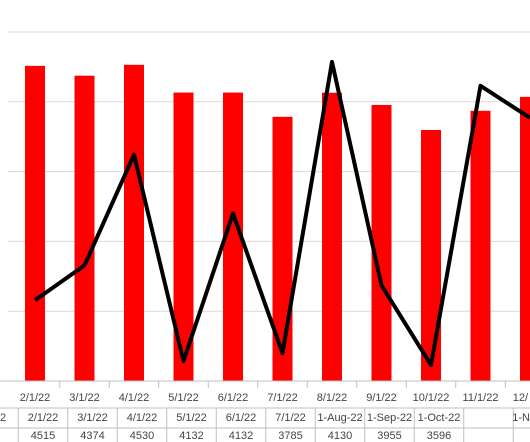 The image size is (530, 442). Describe the element at coordinates (134, 398) in the screenshot. I see `x-tick-label: 4/1/22` at that location.